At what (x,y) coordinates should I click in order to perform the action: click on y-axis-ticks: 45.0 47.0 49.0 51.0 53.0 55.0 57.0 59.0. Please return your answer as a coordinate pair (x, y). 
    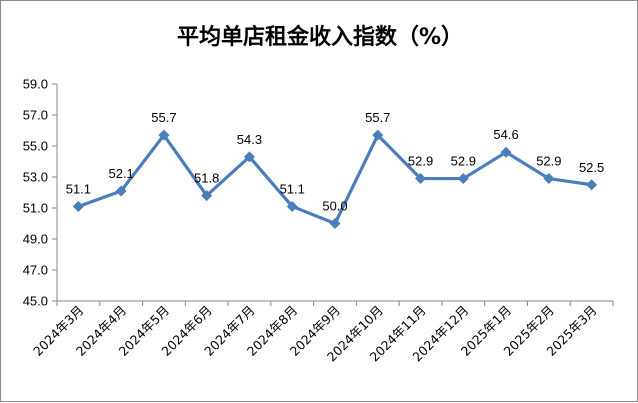
    Looking at the image, I should click on (40, 193).